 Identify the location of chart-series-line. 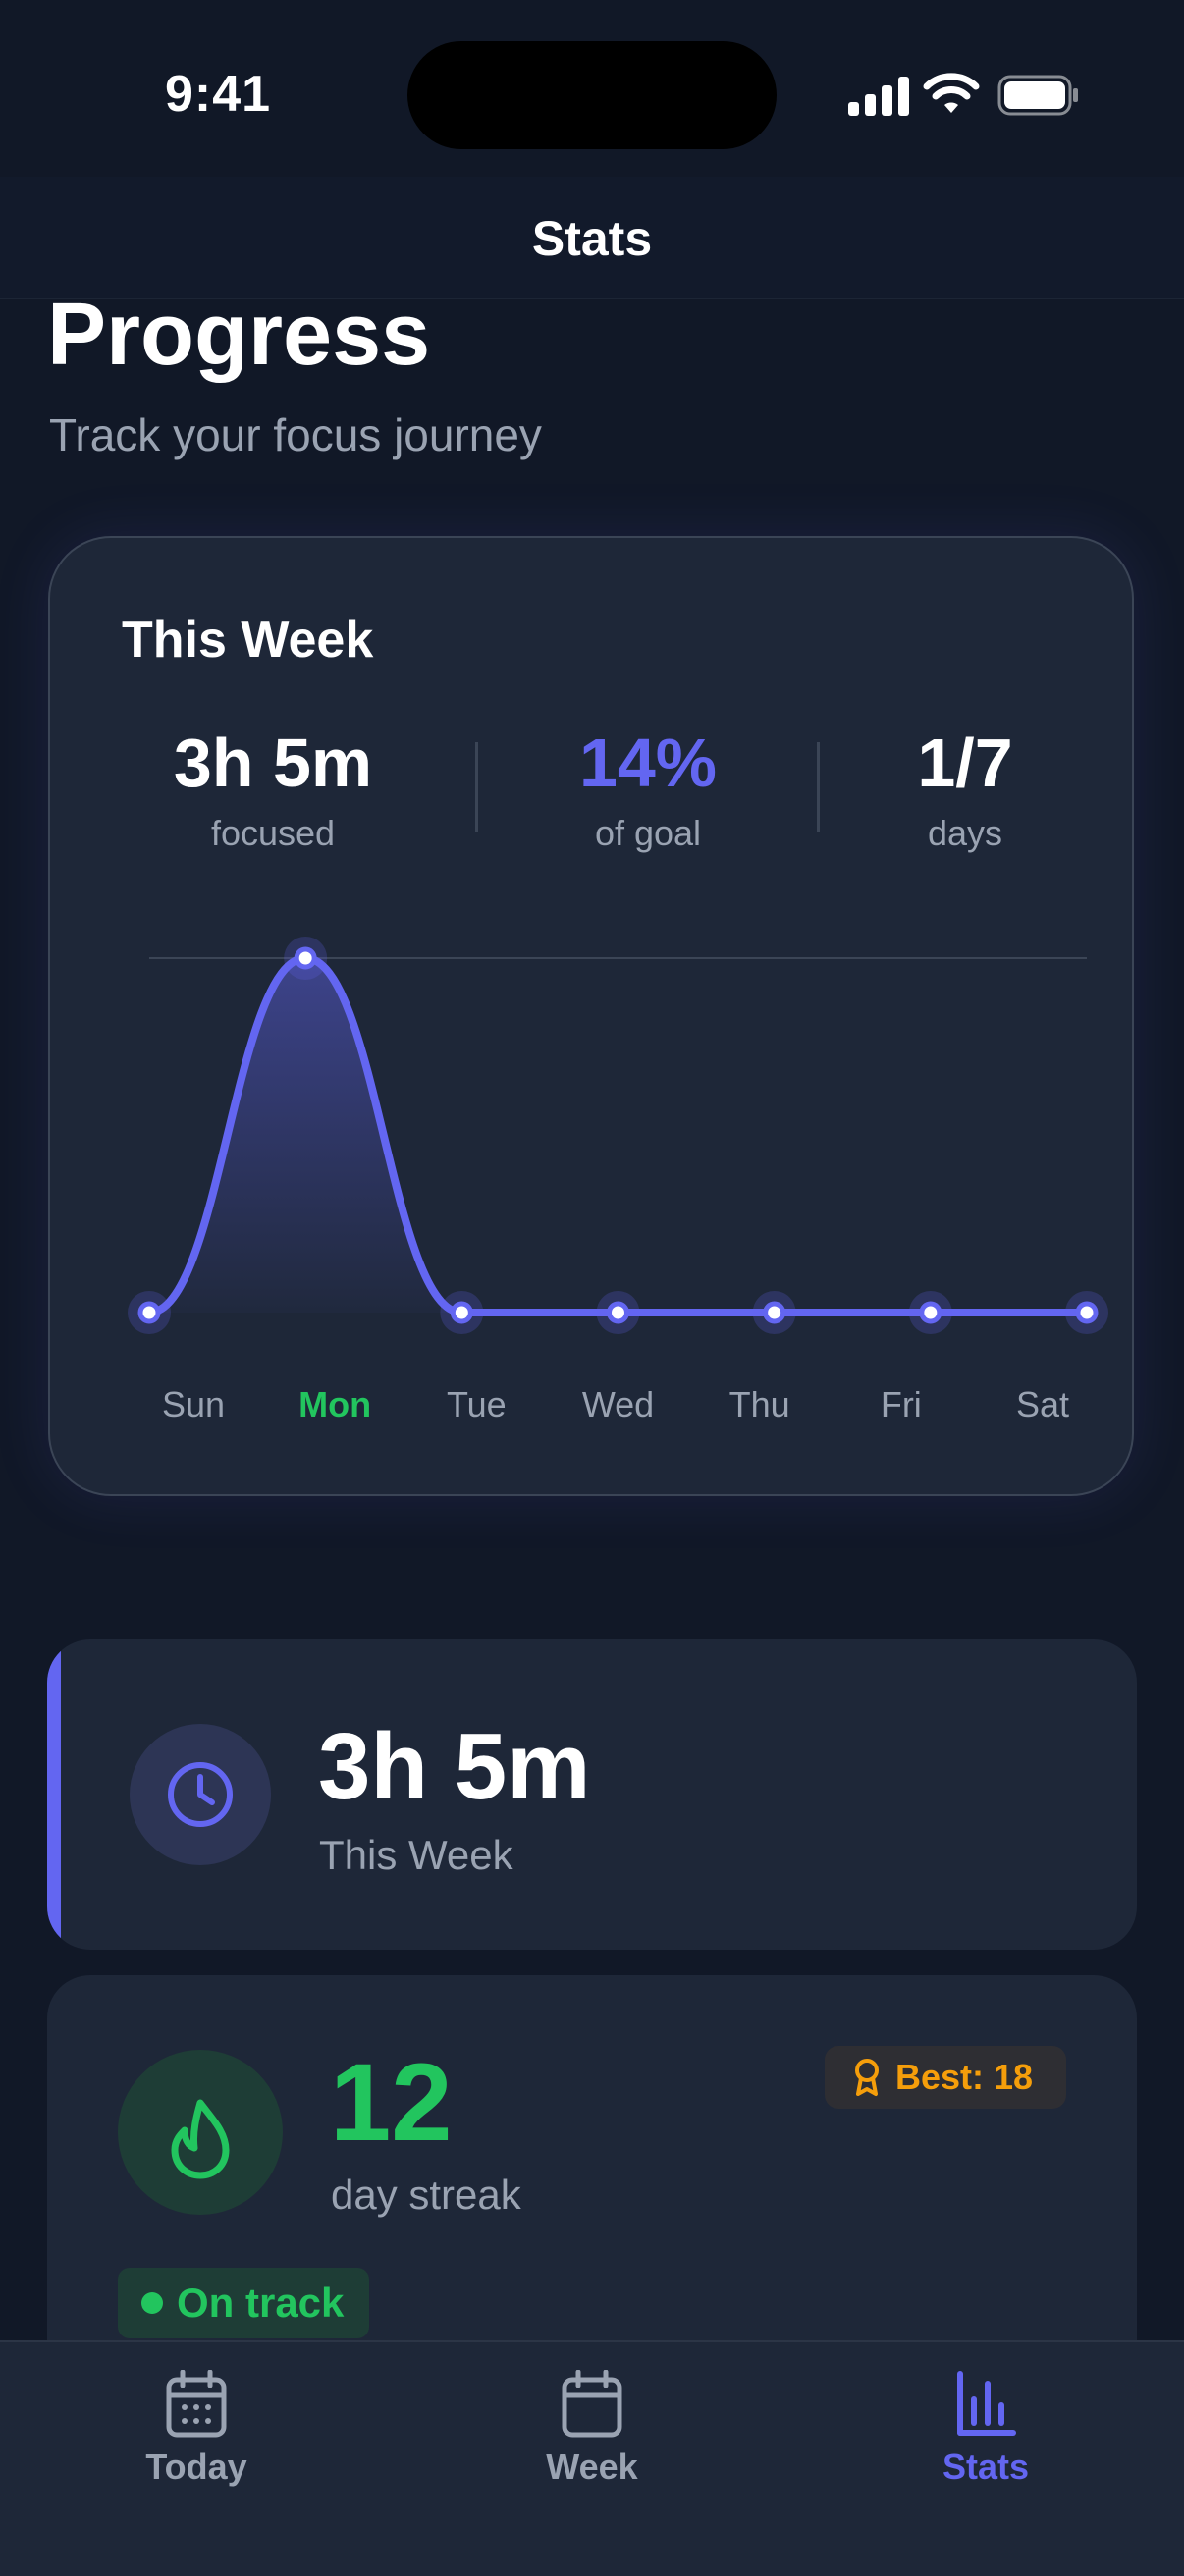
(618, 1135).